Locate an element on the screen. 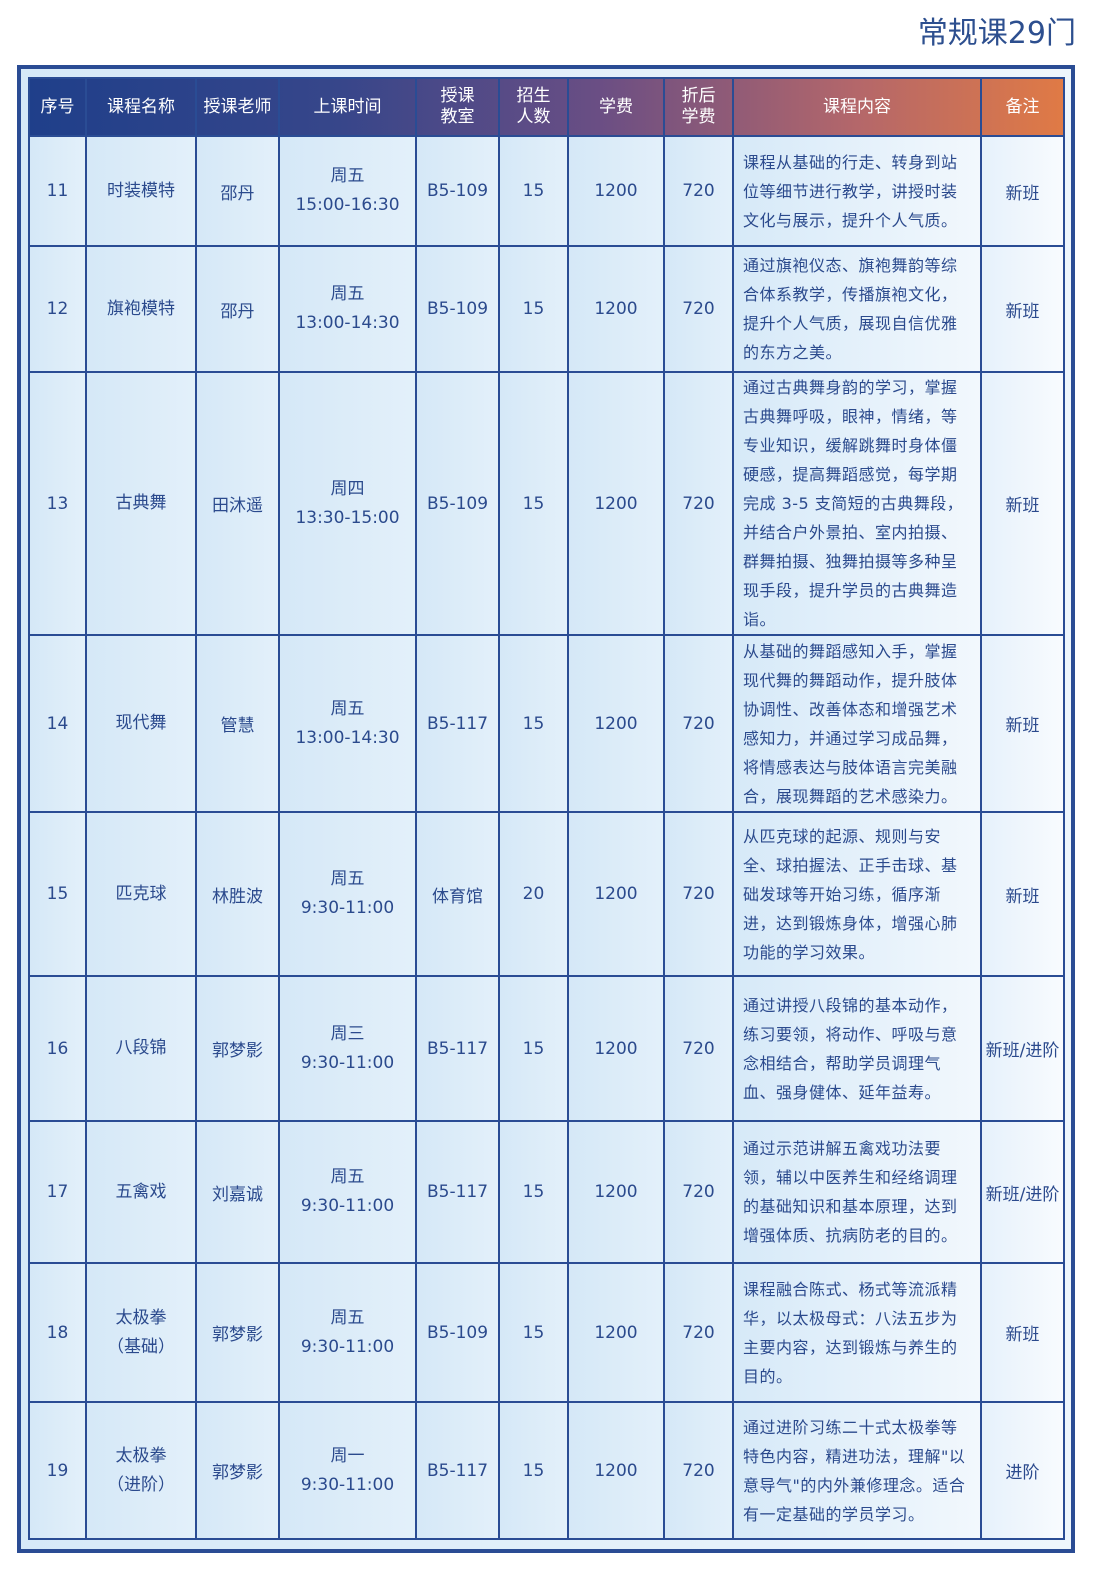 The width and height of the screenshot is (1120, 1578). cell-schedule: 周五 13:00-14:30 is located at coordinates (347, 309).